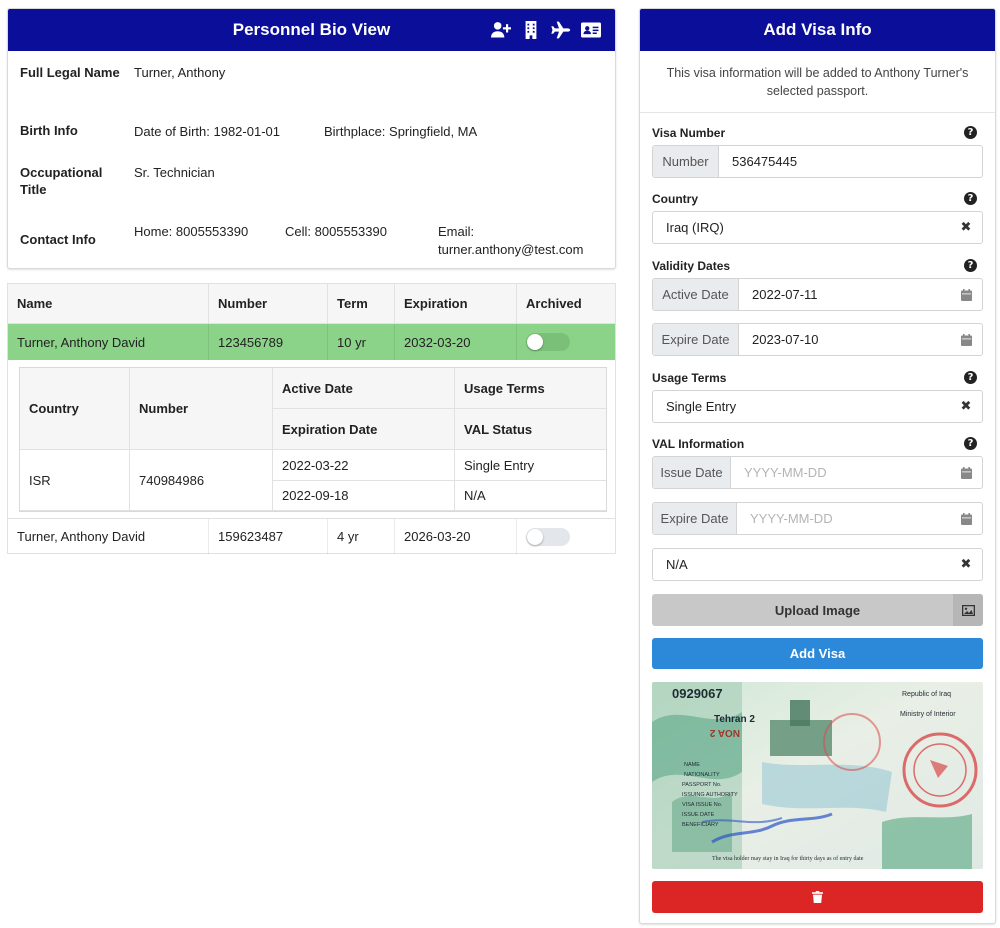  What do you see at coordinates (970, 265) in the screenshot?
I see `validity-help-icon: ?` at bounding box center [970, 265].